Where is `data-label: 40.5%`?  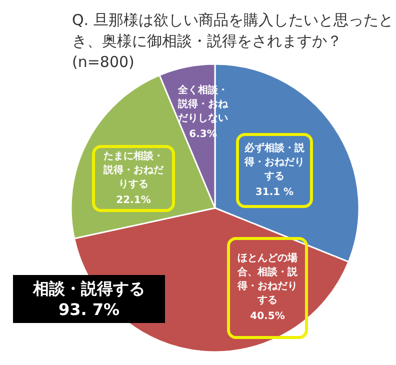 data-label: 40.5% is located at coordinates (267, 317).